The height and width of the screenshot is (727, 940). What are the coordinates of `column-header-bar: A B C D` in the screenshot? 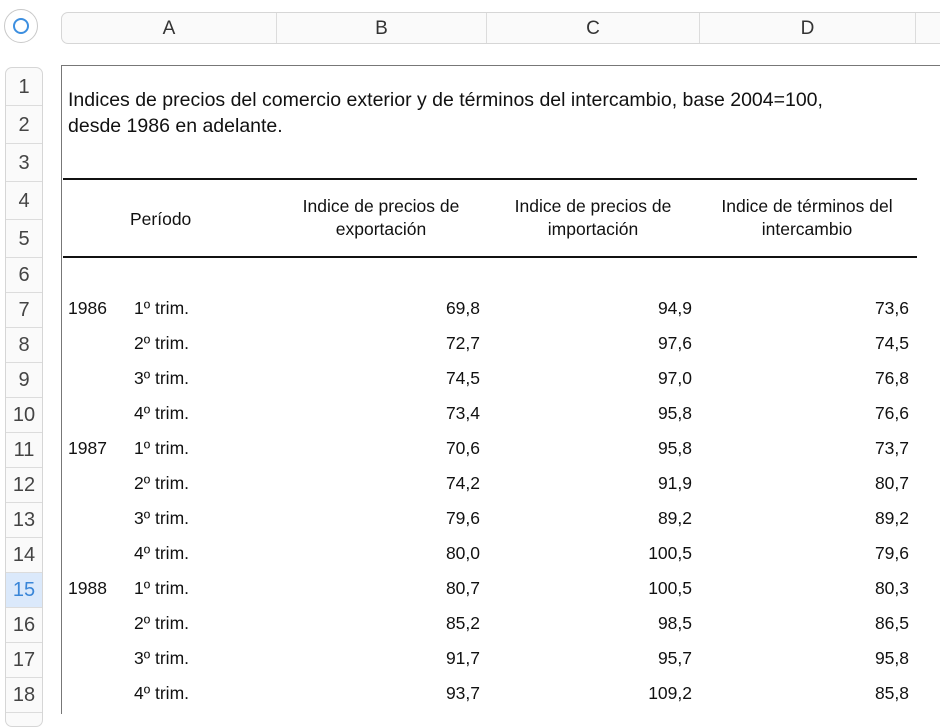 It's located at (500, 28).